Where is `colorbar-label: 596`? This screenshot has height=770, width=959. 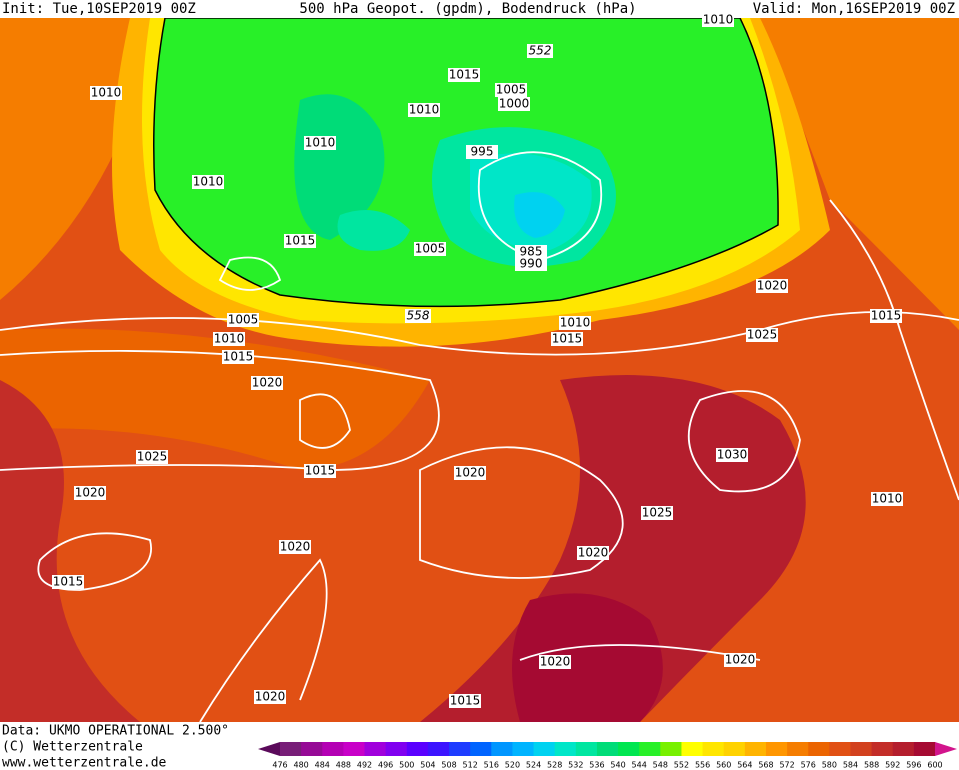 colorbar-label: 596 is located at coordinates (913, 765).